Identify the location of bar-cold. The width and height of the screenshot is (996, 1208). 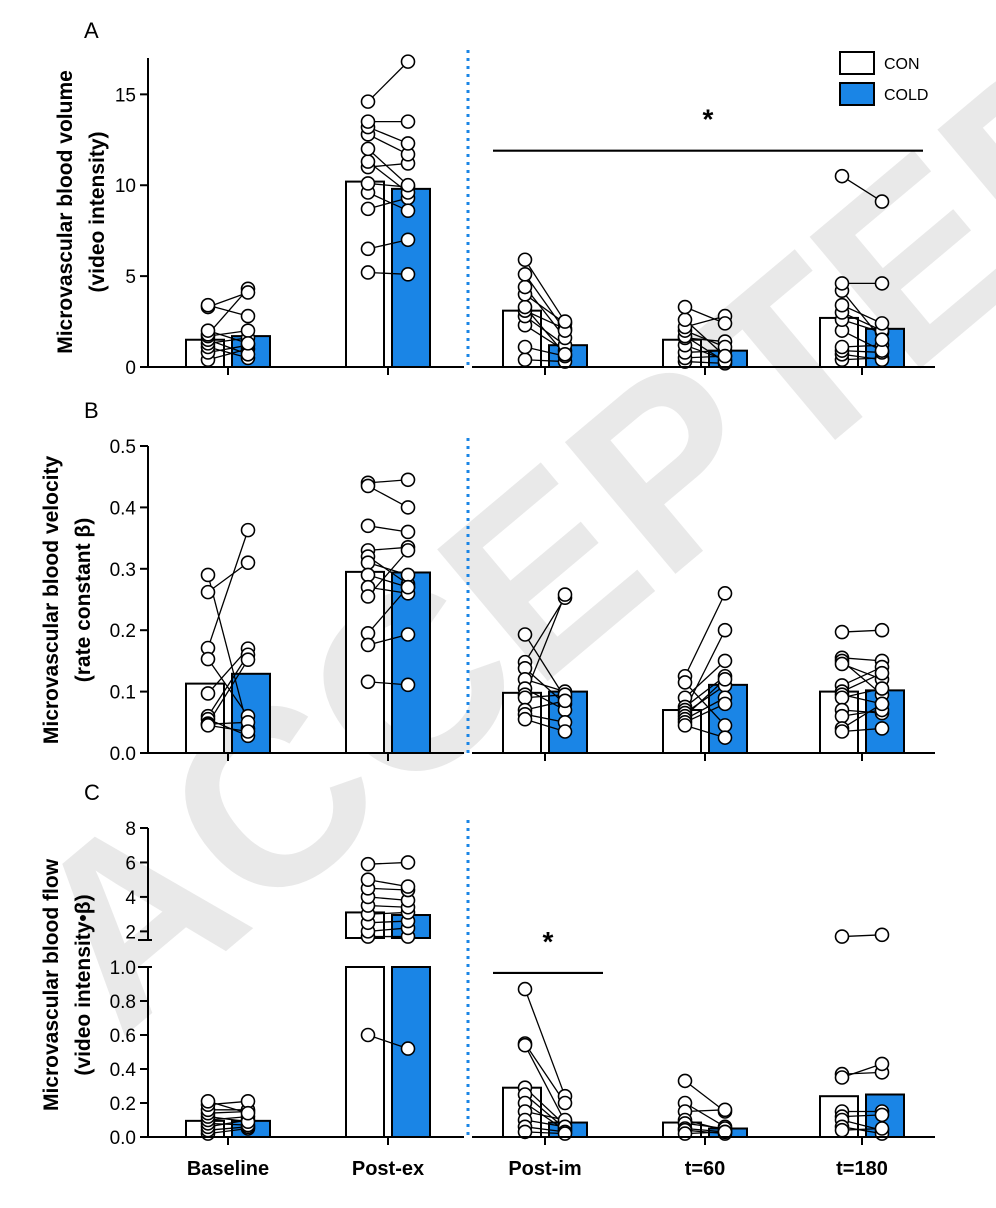
(411, 663).